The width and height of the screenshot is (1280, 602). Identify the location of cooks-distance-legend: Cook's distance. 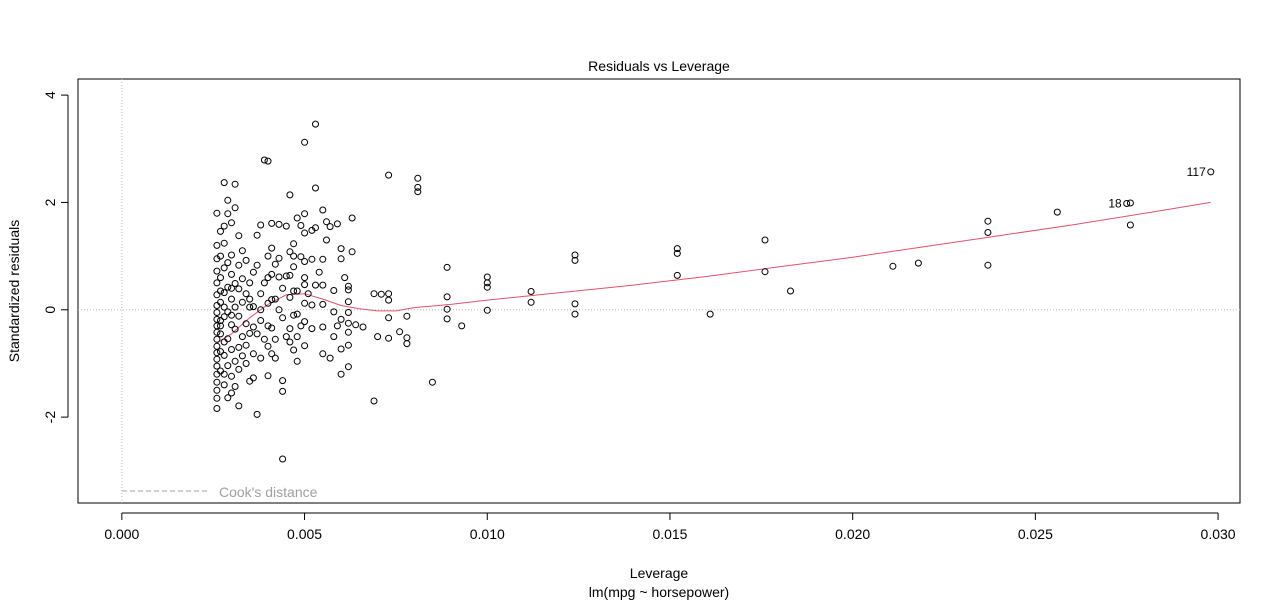
(220, 492).